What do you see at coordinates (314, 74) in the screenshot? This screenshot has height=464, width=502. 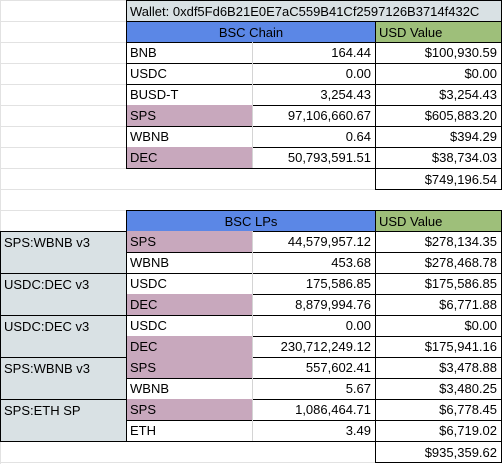 I see `chain-amount-cell: 0.00` at bounding box center [314, 74].